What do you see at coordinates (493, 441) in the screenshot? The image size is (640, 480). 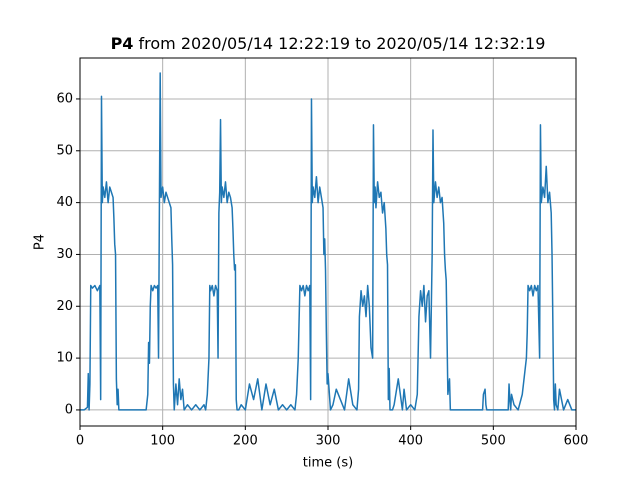 I see `x-tick-label: 500` at bounding box center [493, 441].